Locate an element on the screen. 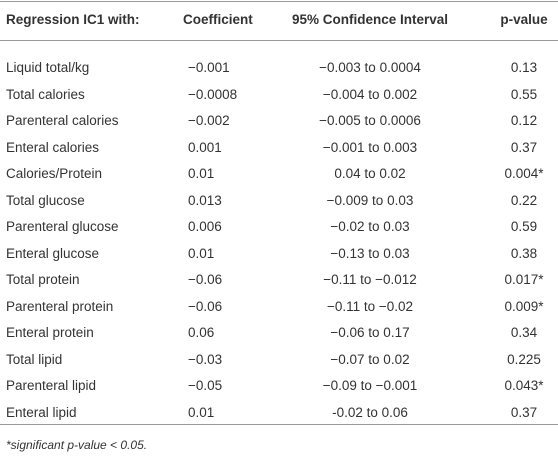  table-cell: −0.001 to 0.003 is located at coordinates (370, 147).